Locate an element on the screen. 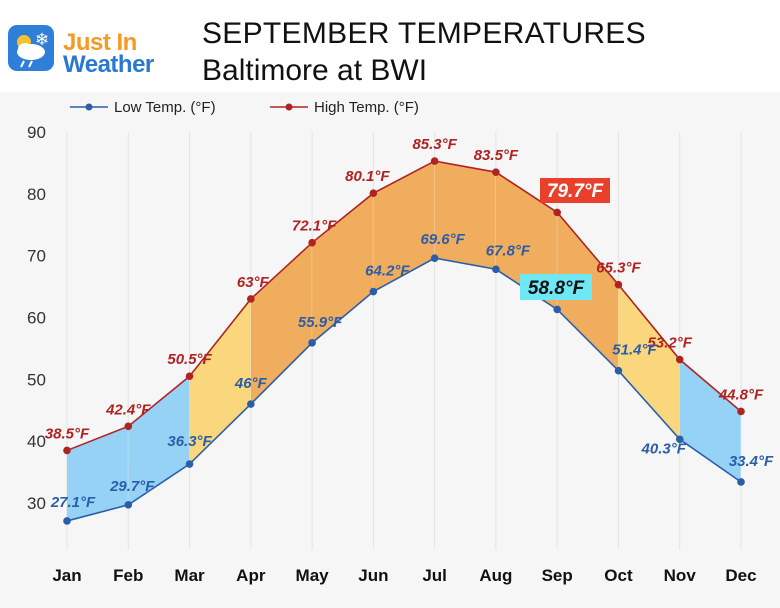 The height and width of the screenshot is (608, 780). high-temp-label: 63°F is located at coordinates (253, 282).